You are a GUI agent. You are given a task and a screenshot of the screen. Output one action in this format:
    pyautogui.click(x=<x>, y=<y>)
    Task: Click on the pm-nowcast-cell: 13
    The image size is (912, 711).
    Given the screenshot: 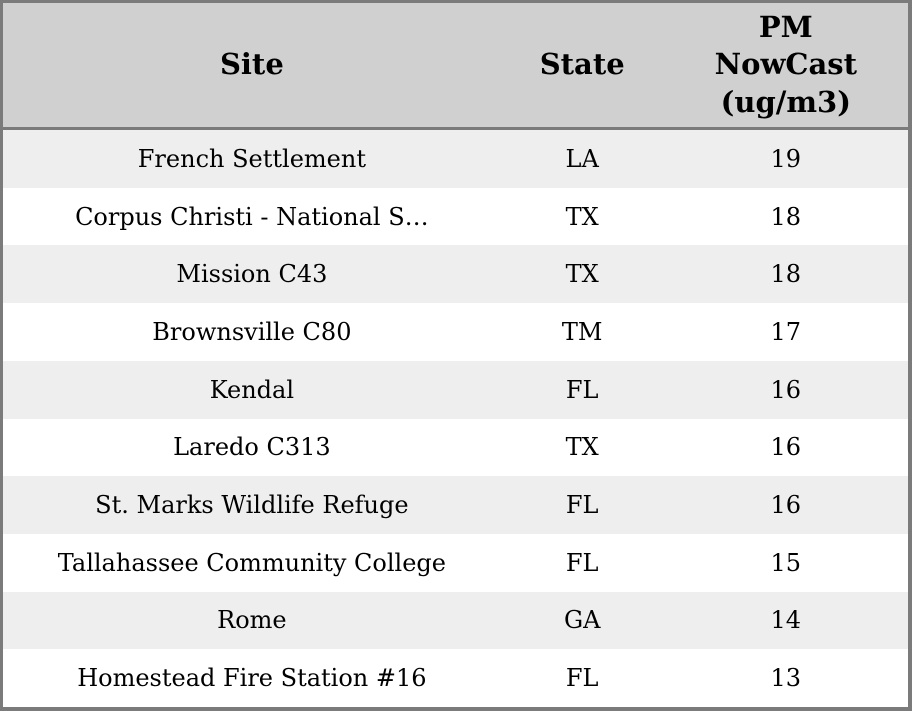 What is the action you would take?
    pyautogui.click(x=786, y=678)
    